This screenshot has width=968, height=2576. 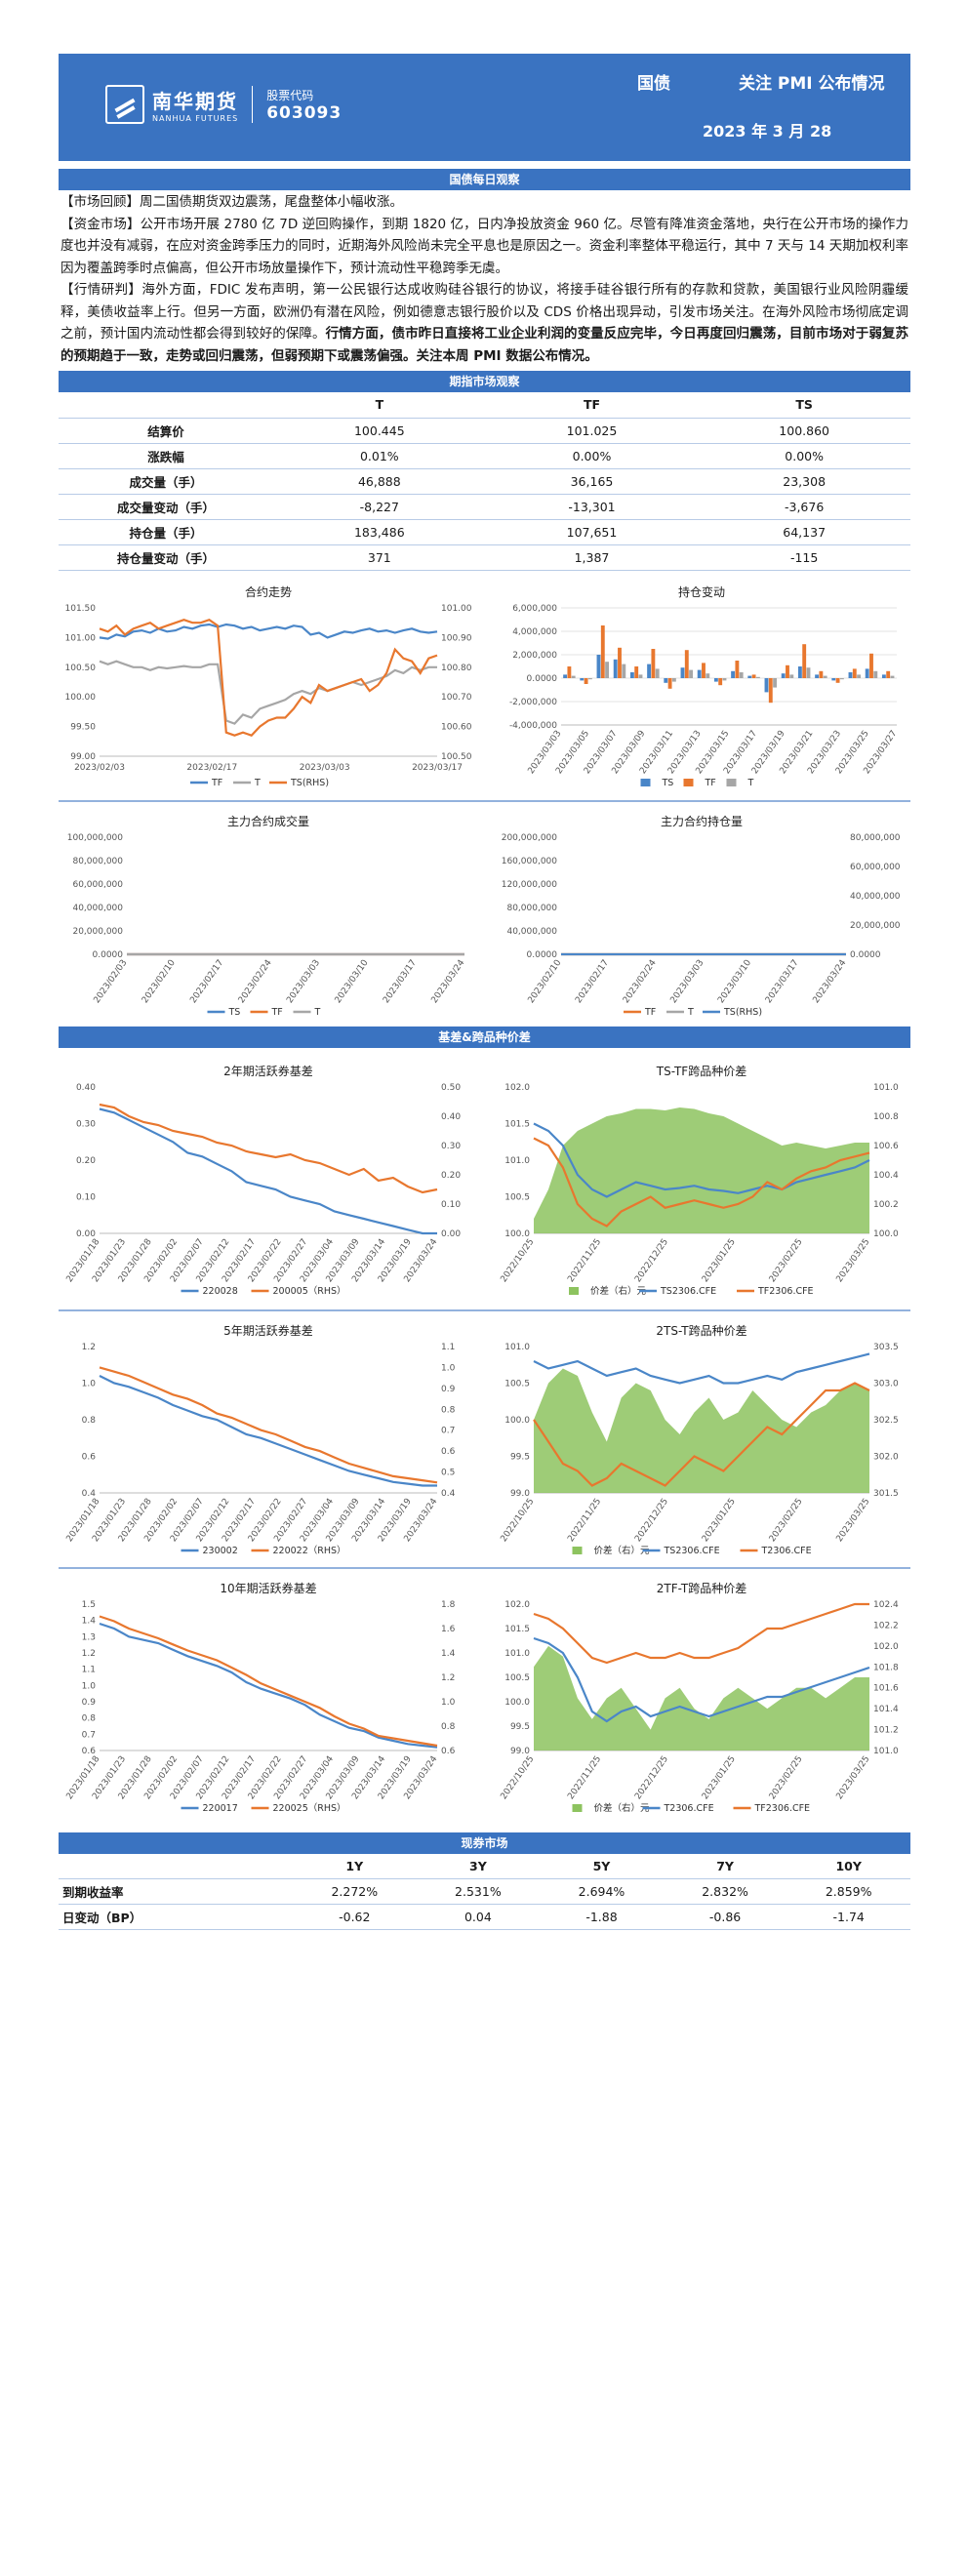 What do you see at coordinates (220, 1808) in the screenshot?
I see `legend-label: 220017` at bounding box center [220, 1808].